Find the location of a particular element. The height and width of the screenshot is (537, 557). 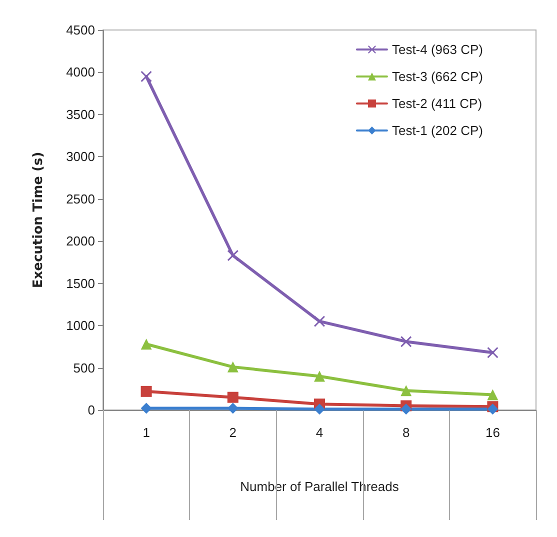

legend-label: Test-3 (662 CP) is located at coordinates (438, 76).